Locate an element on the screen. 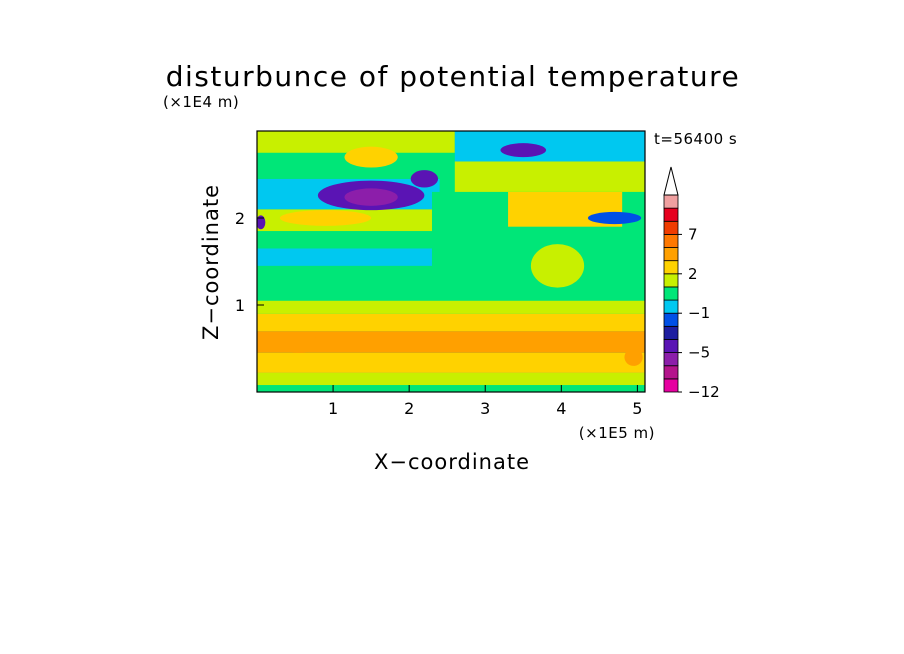  x-tick-label: 3 is located at coordinates (485, 408).